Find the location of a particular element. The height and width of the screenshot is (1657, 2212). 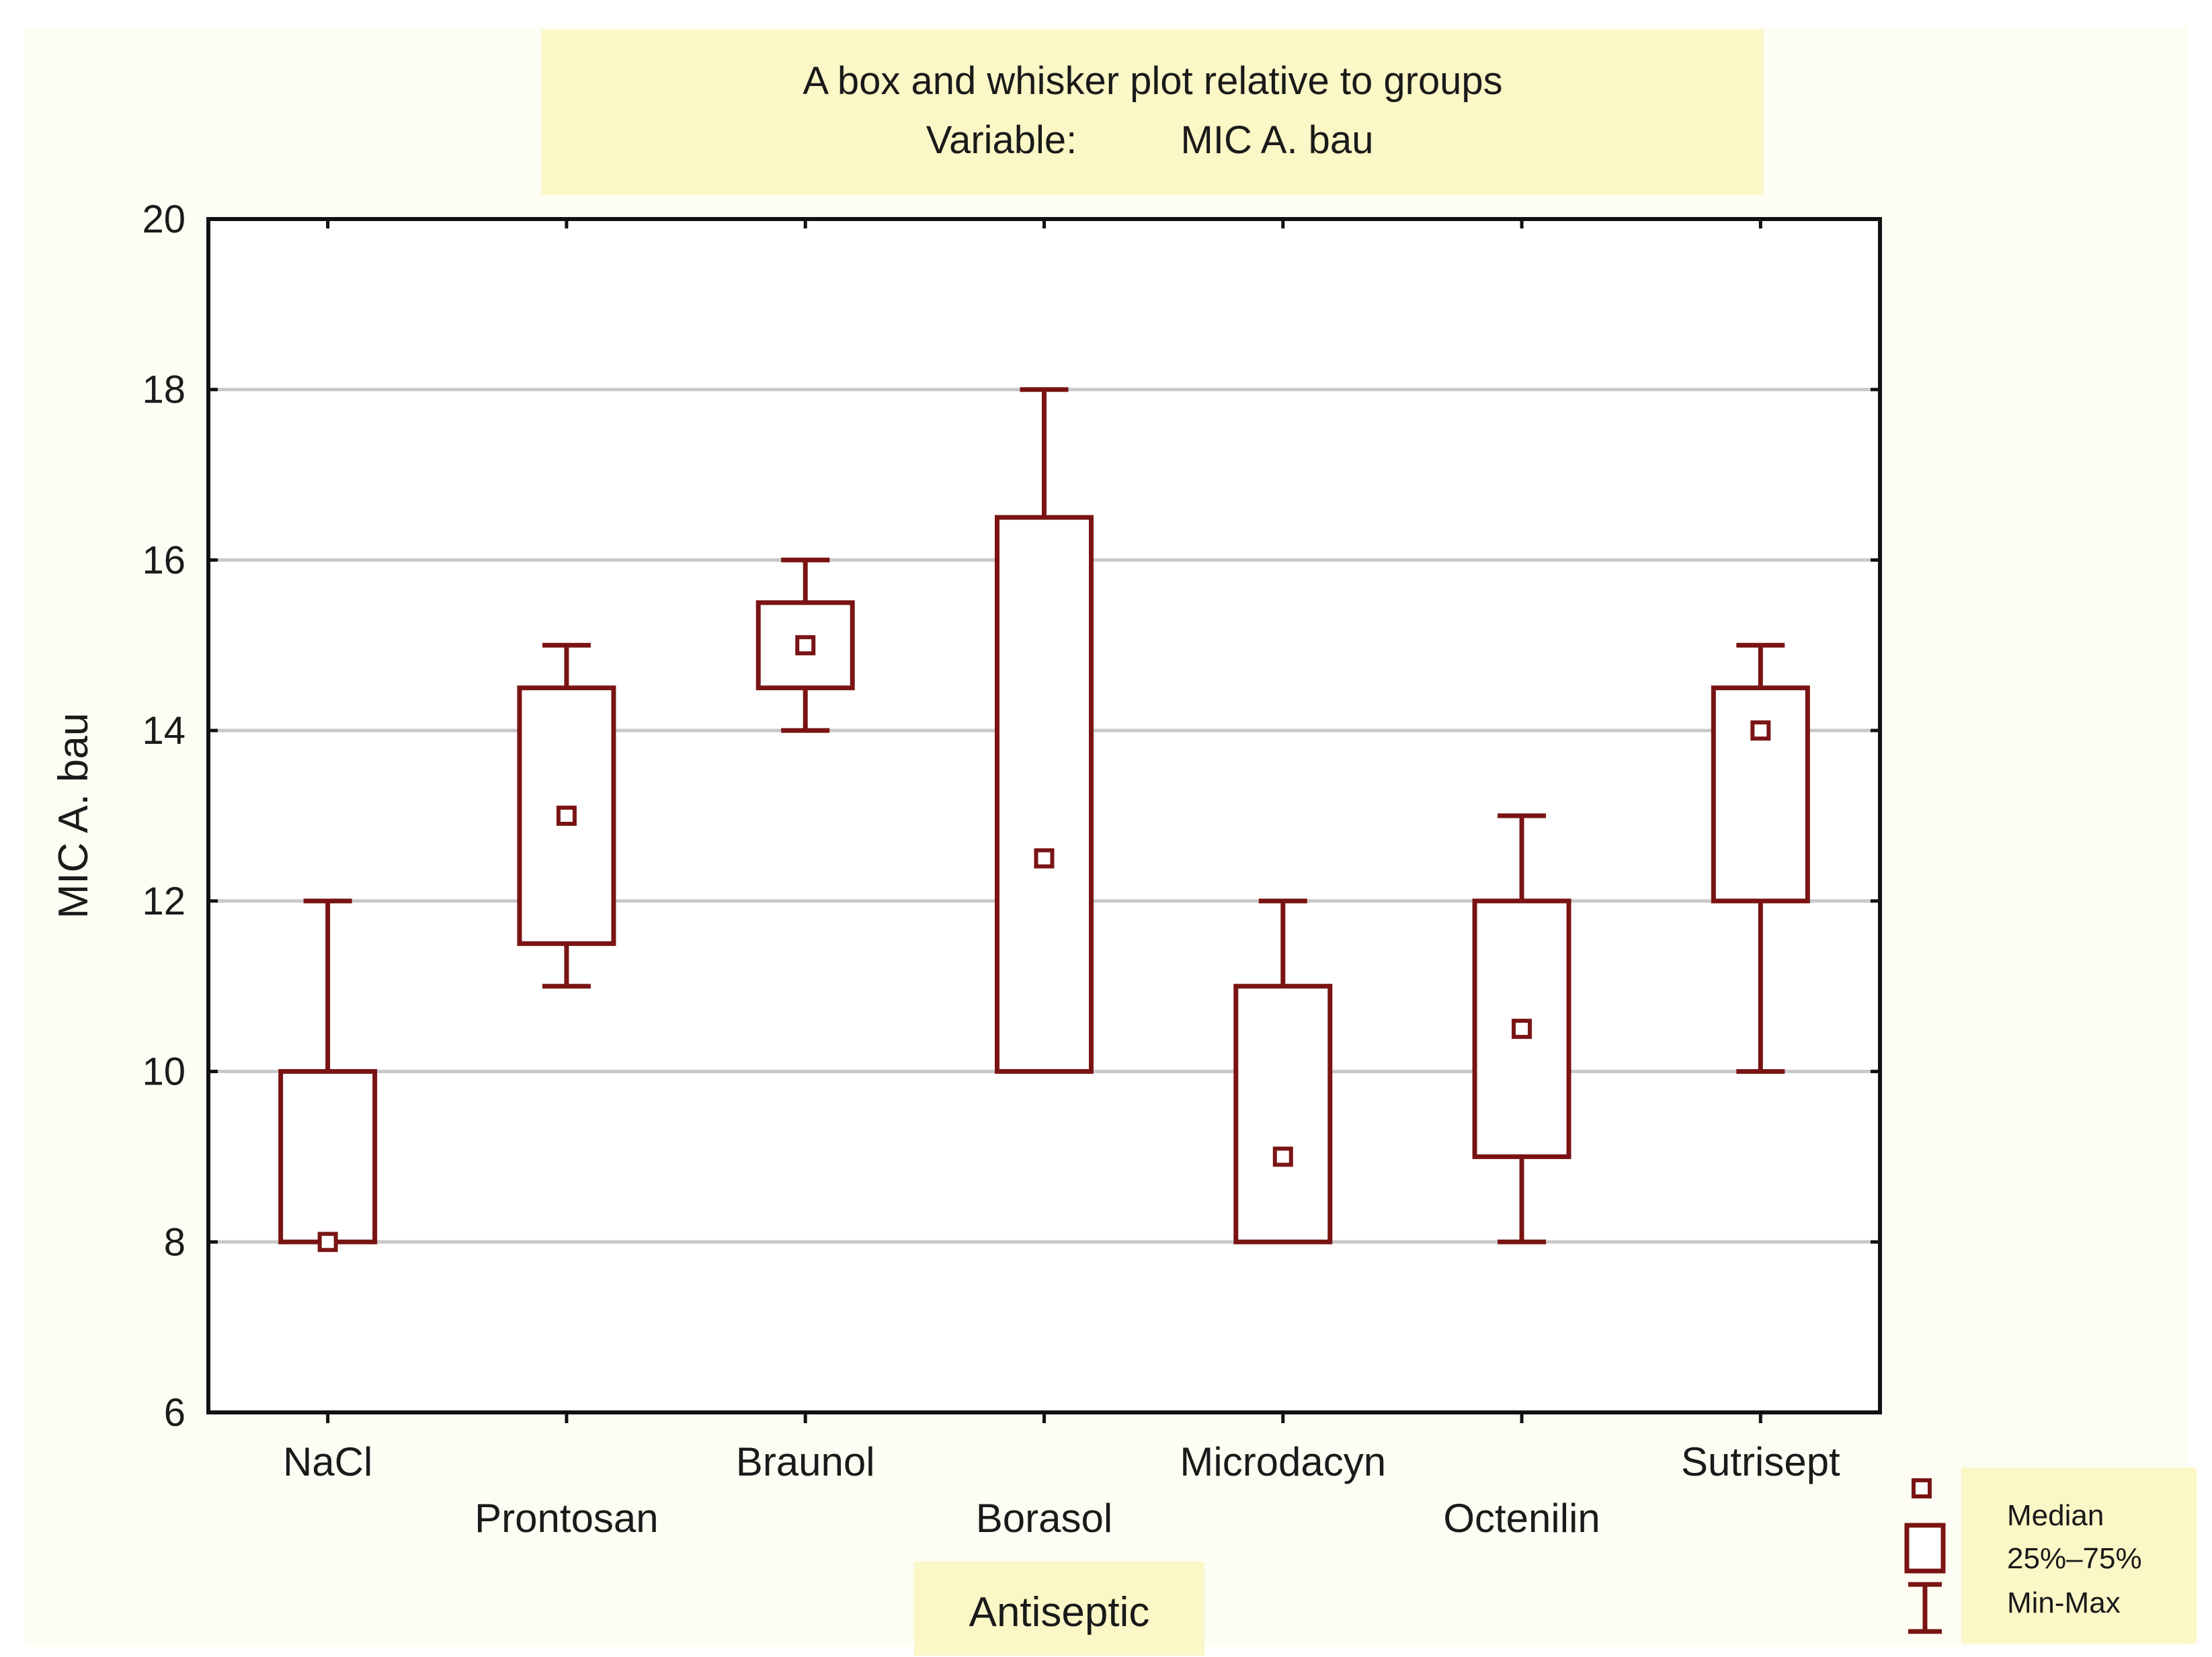

x-tick-label: Sutrisept is located at coordinates (1760, 1461).